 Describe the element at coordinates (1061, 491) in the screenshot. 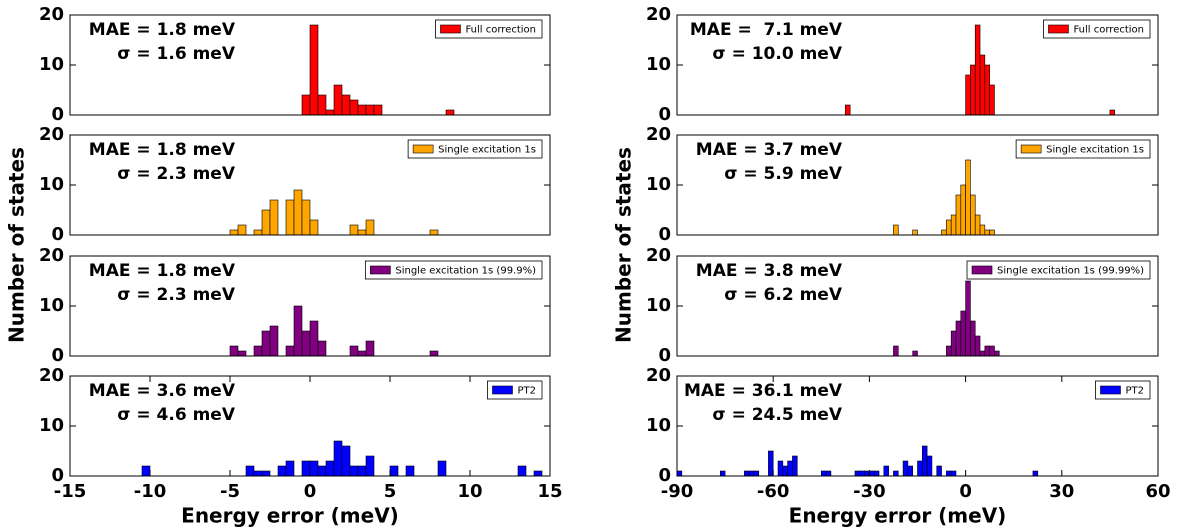

I see `x-tick-label: 30` at that location.